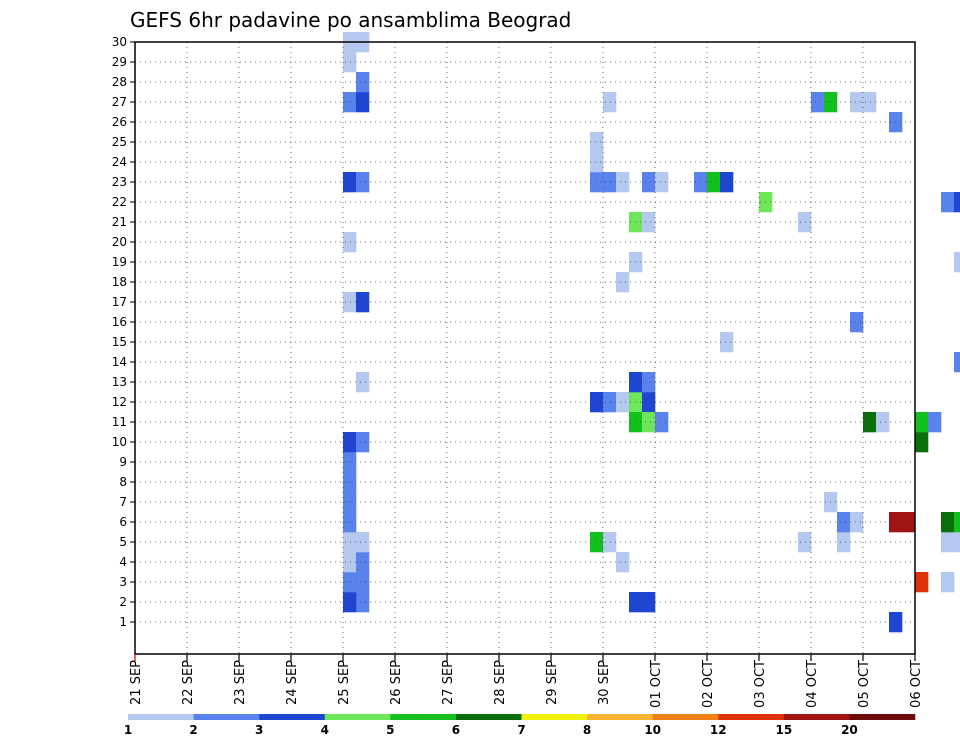  Describe the element at coordinates (783, 730) in the screenshot. I see `legend-label: 15` at that location.